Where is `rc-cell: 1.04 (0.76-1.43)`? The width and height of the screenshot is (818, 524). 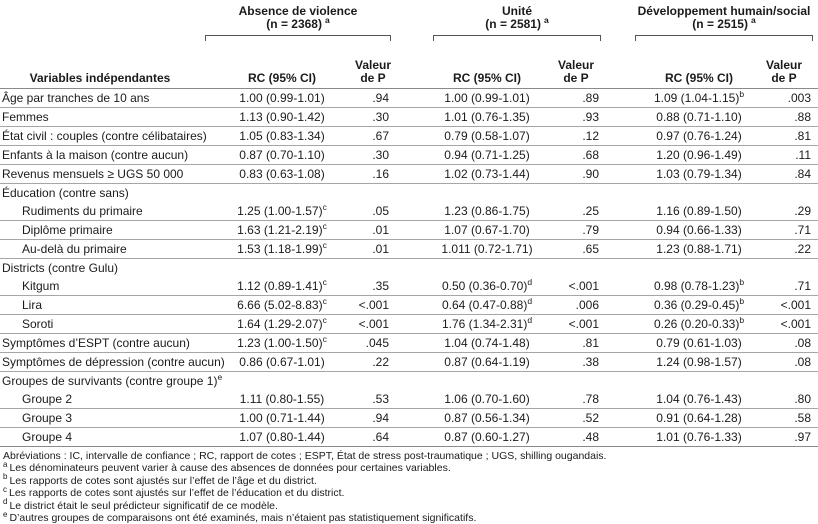 rc-cell: 1.04 (0.76-1.43) is located at coordinates (690, 399).